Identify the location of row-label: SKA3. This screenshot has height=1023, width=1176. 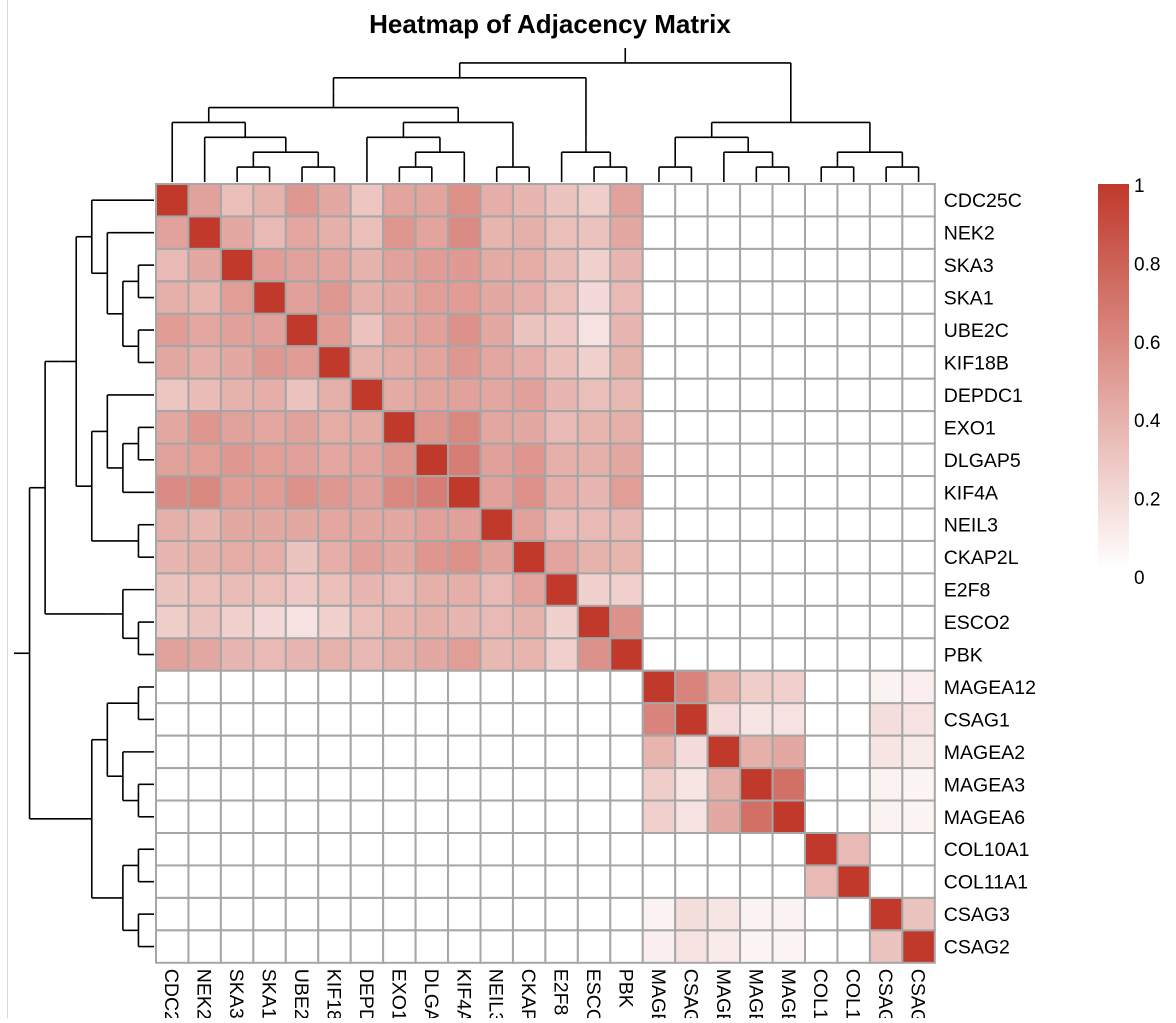
(969, 266).